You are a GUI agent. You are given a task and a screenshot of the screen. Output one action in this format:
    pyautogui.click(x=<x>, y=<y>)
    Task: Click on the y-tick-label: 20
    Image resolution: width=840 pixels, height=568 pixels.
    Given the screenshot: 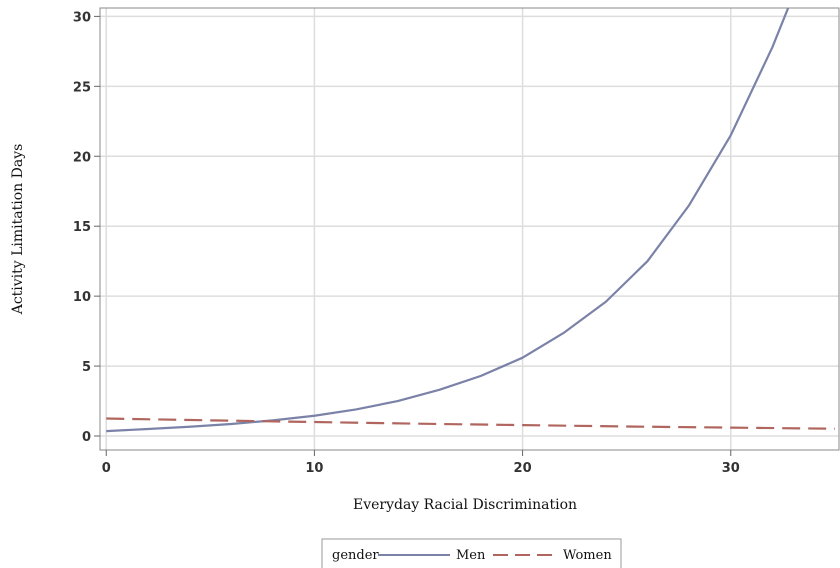 What is the action you would take?
    pyautogui.click(x=82, y=157)
    